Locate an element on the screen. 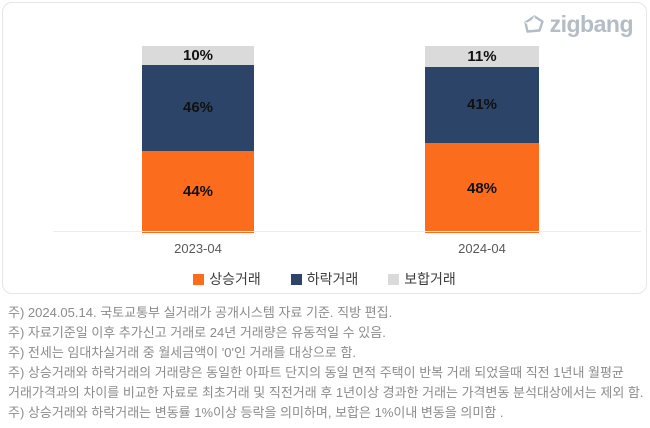 This screenshot has width=650, height=428. bar-2024-04: 48% 41% 11% is located at coordinates (482, 139).